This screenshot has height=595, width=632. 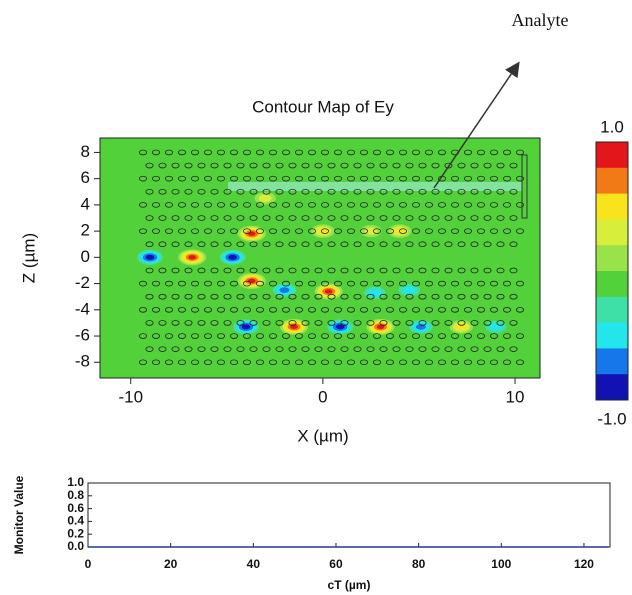 What do you see at coordinates (28, 258) in the screenshot?
I see `y-axis-label: Z (µm)` at bounding box center [28, 258].